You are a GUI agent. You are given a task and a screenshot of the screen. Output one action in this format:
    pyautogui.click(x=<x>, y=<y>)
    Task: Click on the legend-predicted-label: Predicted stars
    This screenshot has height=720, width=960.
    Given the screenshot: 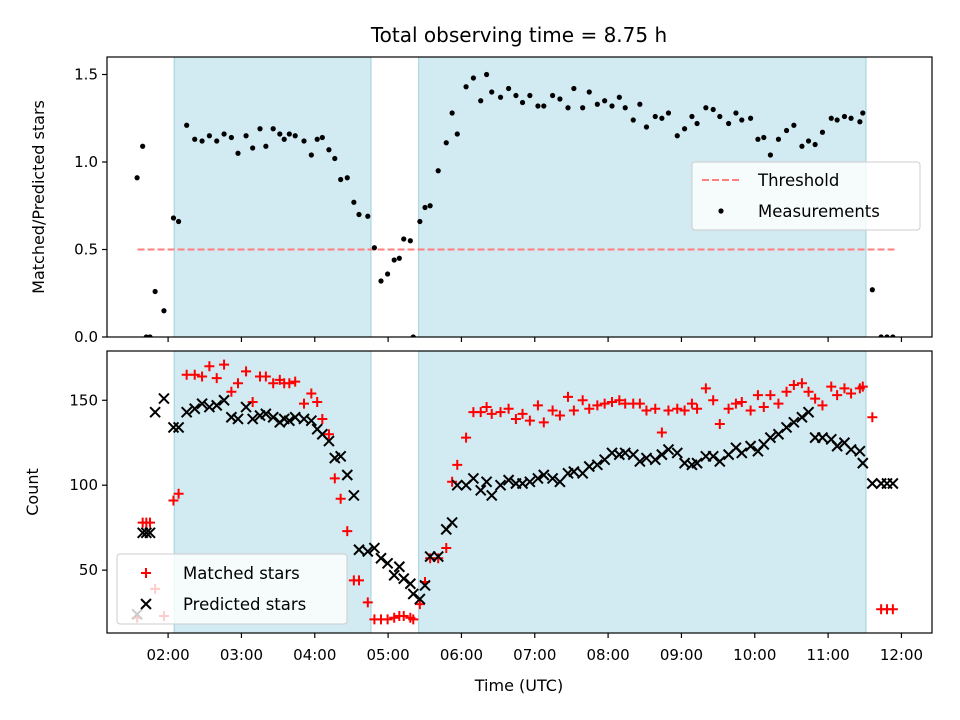 What is the action you would take?
    pyautogui.click(x=244, y=604)
    